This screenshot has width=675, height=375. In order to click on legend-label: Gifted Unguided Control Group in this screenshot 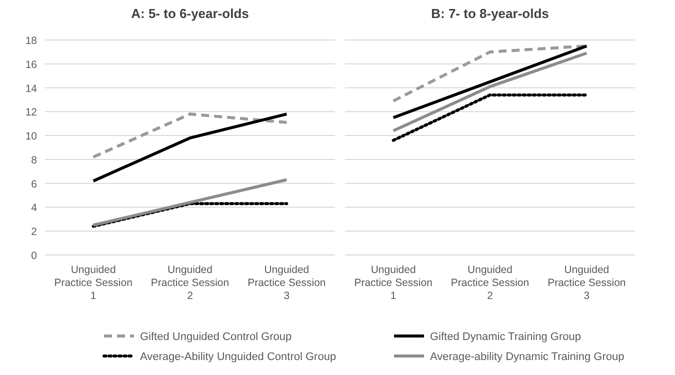, I will do `click(216, 337)`.